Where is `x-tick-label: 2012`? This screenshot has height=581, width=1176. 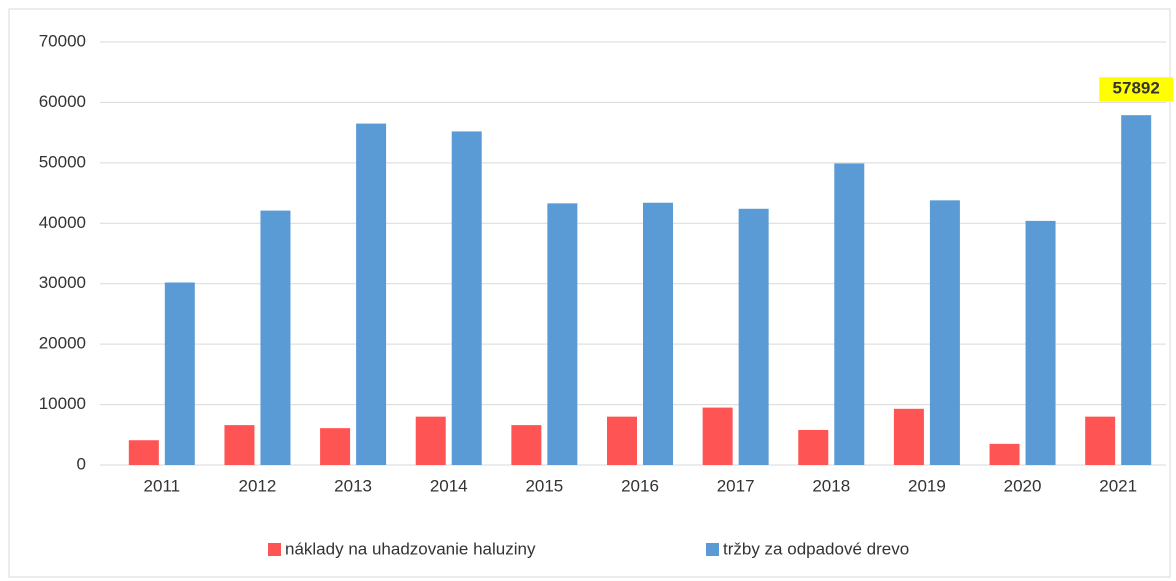
x-tick-label: 2012 is located at coordinates (258, 485).